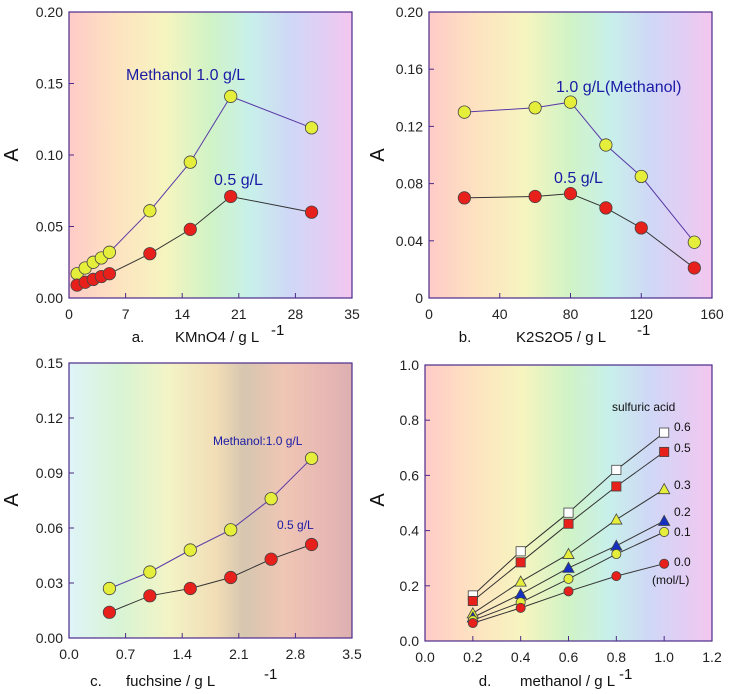 Image resolution: width=730 pixels, height=694 pixels. Describe the element at coordinates (49, 473) in the screenshot. I see `y-tick-label: 0.09` at that location.